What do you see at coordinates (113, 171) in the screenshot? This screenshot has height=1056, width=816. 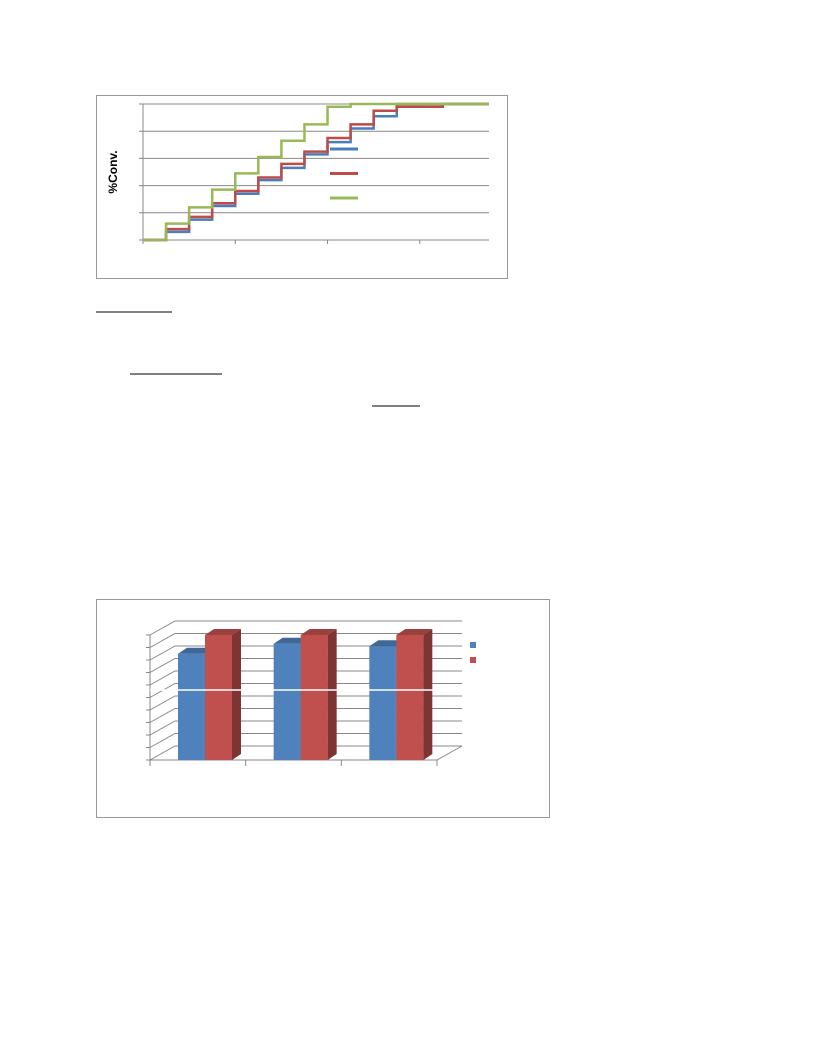 I see `y-axis-label: %Conv.` at bounding box center [113, 171].